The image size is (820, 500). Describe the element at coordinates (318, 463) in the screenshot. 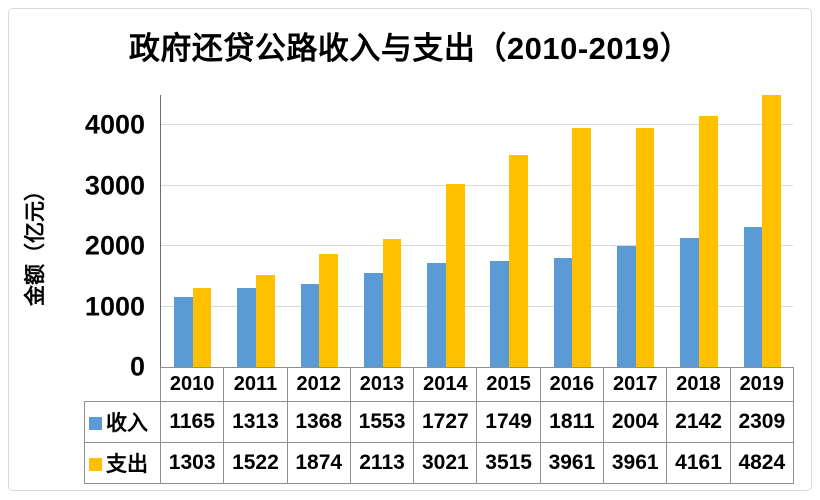

I see `expense-value-cell: 1874` at that location.